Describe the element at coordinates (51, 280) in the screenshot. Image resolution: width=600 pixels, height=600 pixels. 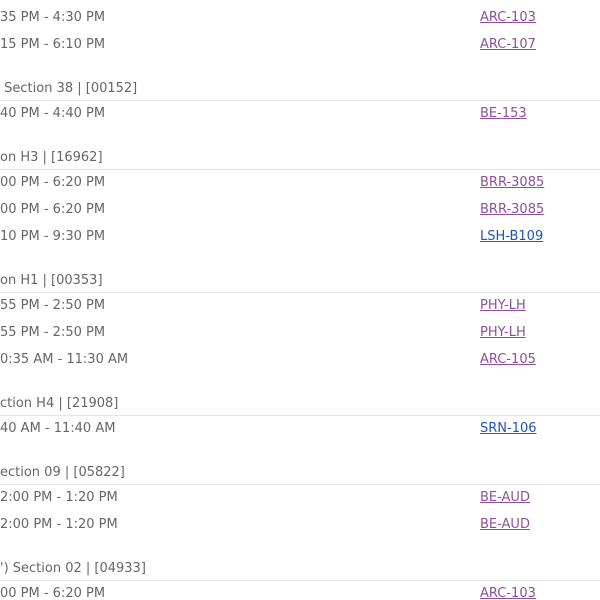
I see `section-header: on H1 | [00353]` at that location.